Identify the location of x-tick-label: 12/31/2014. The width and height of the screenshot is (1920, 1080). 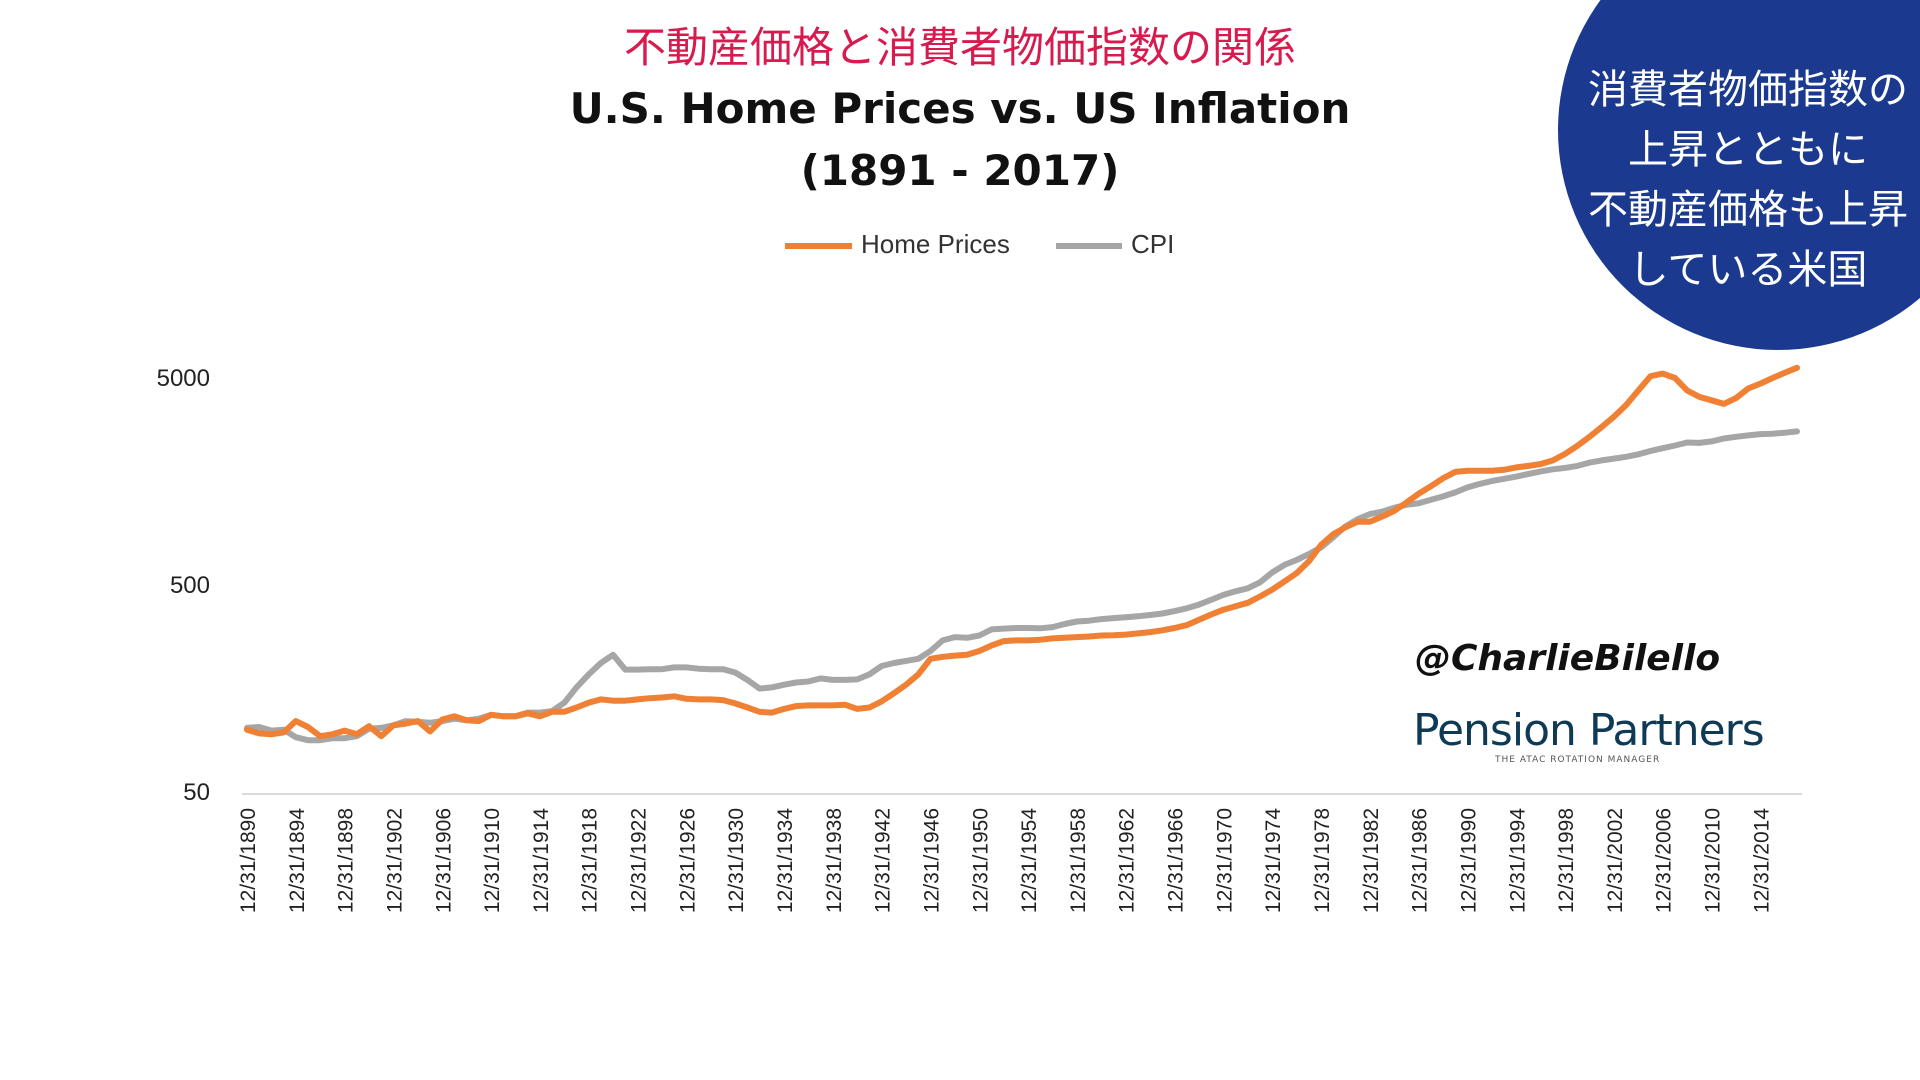
(1761, 860).